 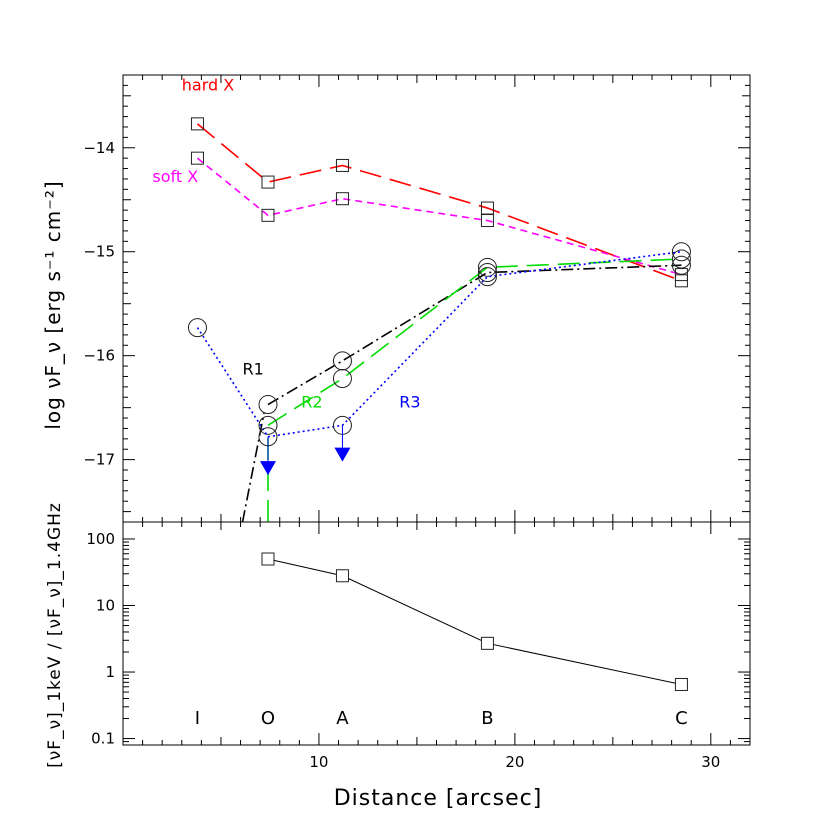 I want to click on region-label-i: I, so click(x=197, y=718).